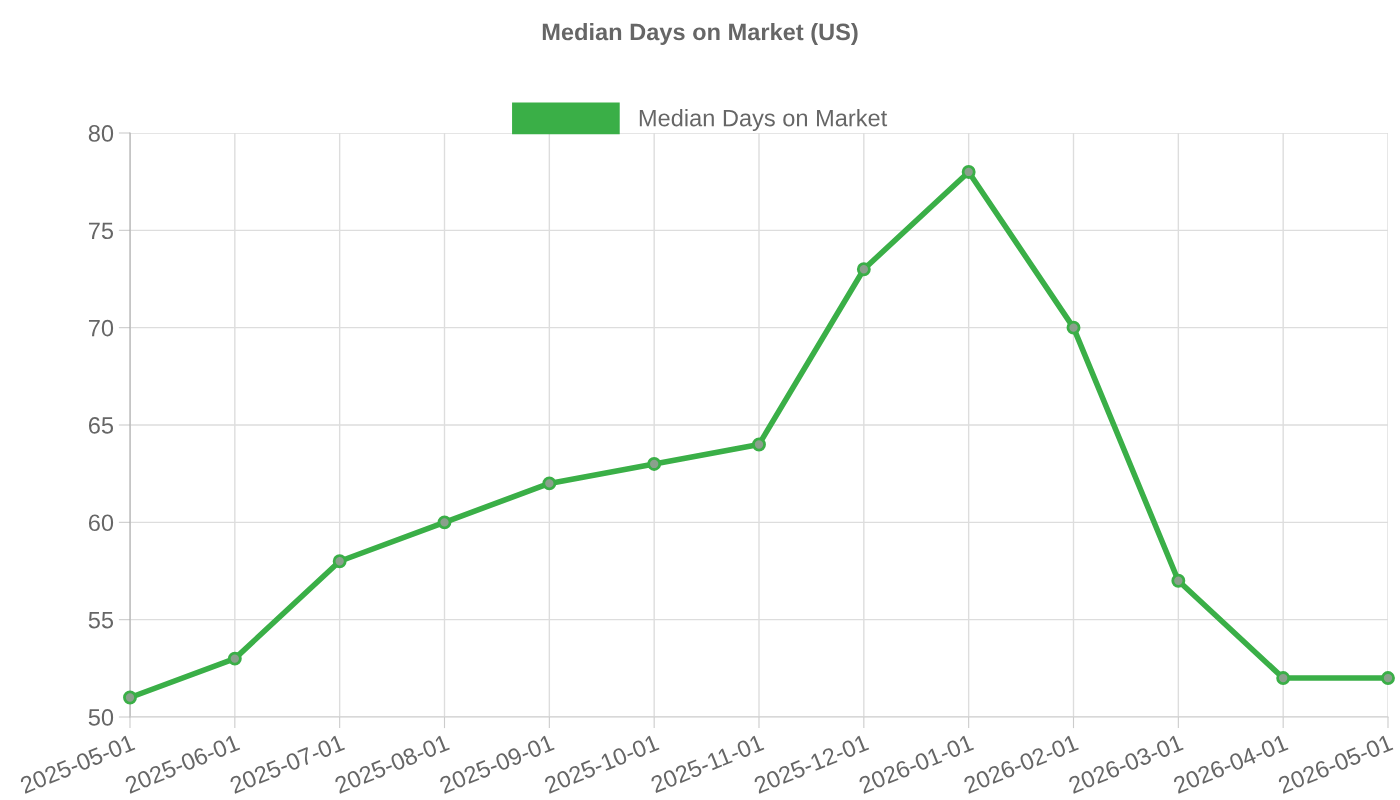 The width and height of the screenshot is (1400, 800). Describe the element at coordinates (763, 120) in the screenshot. I see `legend-label: Median Days on Market` at that location.